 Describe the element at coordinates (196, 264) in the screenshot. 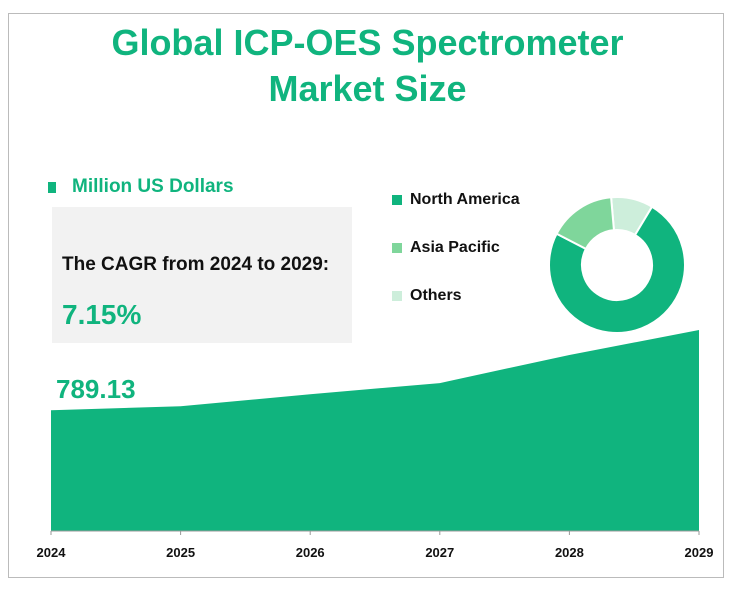

I see `cagr-label: The CAGR from 2024 to 2029:` at that location.